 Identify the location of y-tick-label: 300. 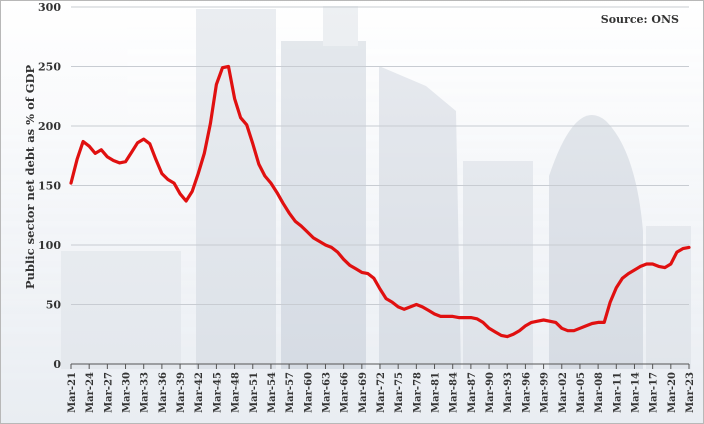
(49, 7).